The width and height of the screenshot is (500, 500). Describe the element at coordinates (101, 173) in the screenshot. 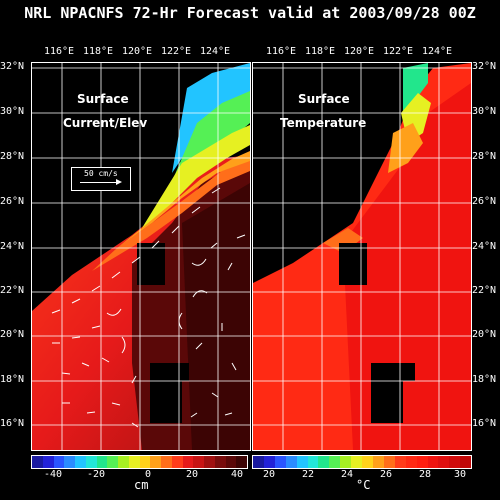

I see `vector-scale-label: 50 cm/s` at that location.